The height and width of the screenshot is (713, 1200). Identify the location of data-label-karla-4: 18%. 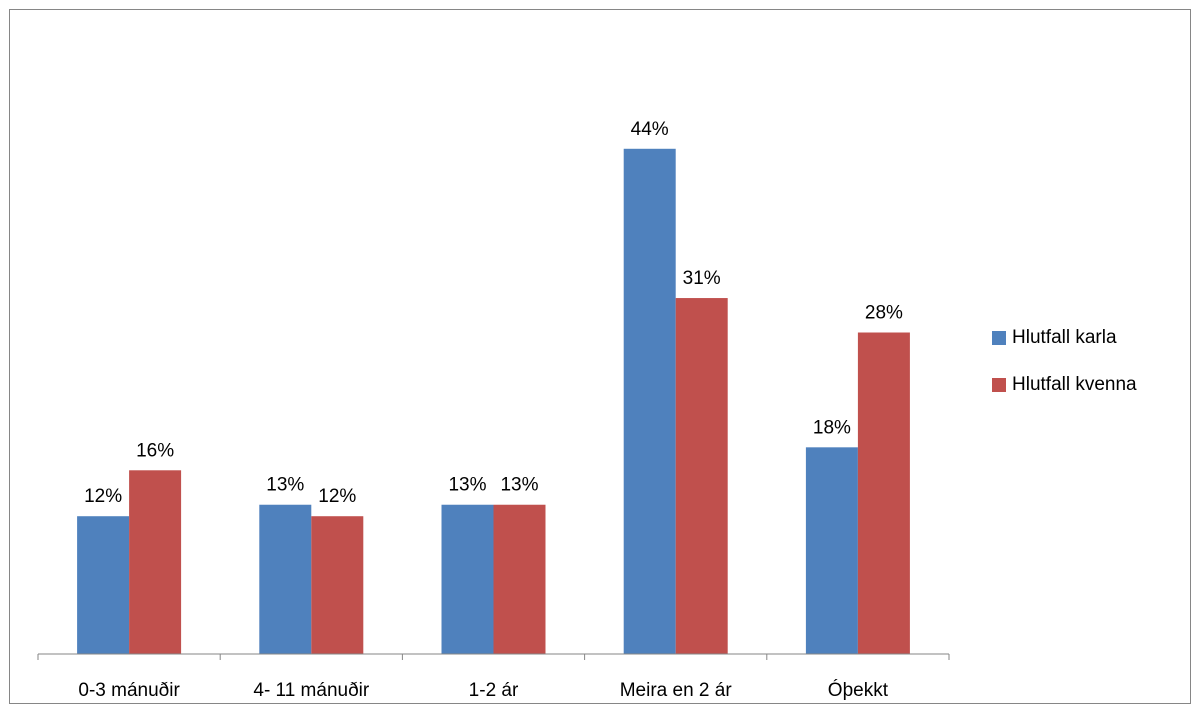
(832, 427).